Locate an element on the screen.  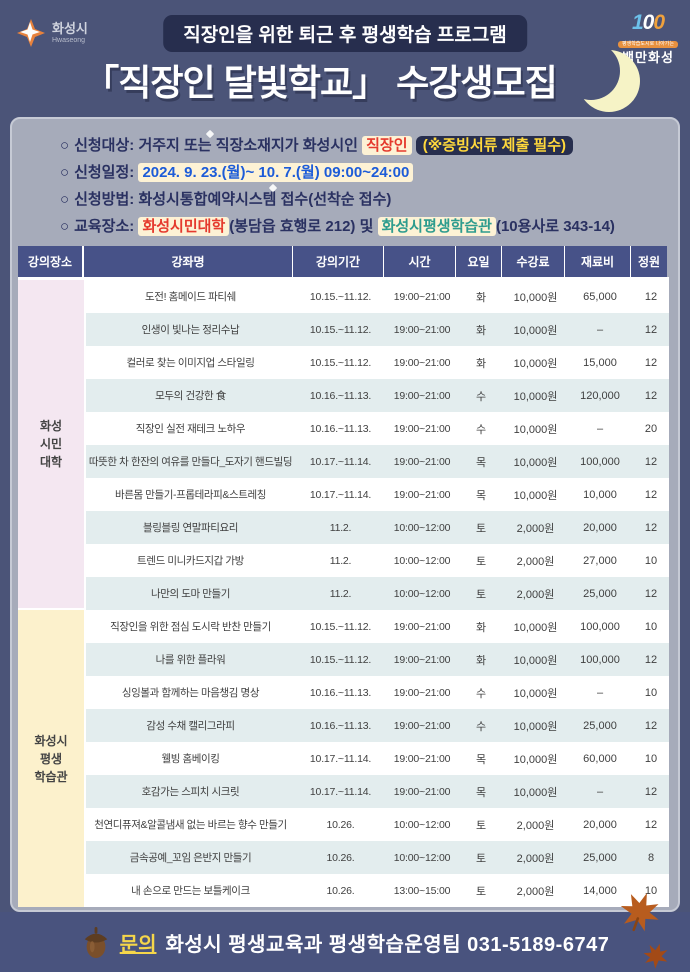
page-title: 「직장인 달빛학교」 수강생모집 is located at coordinates (320, 82).